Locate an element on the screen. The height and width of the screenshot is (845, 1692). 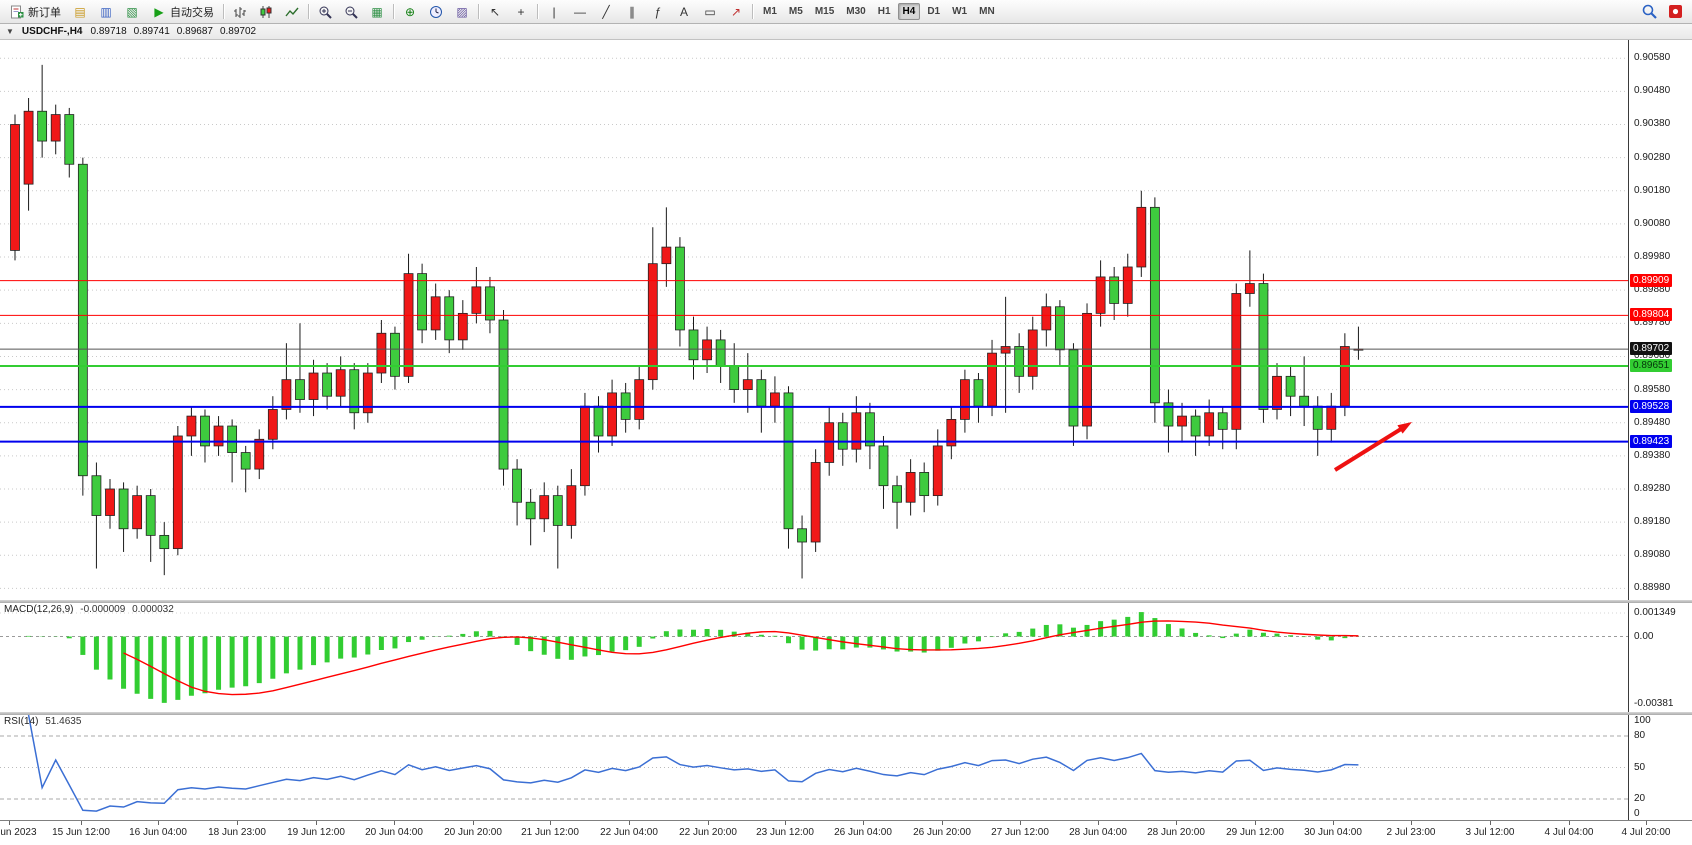
rsi-scale-label: 50 is located at coordinates (1640, 767).